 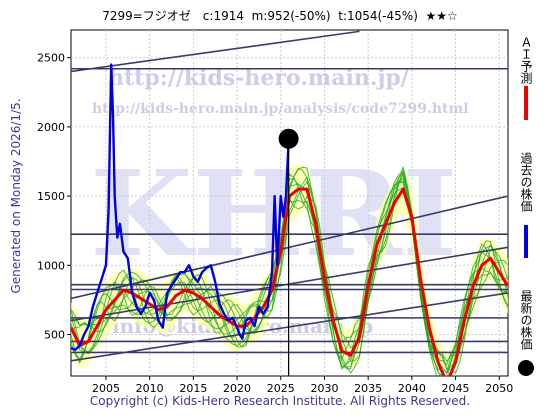 What do you see at coordinates (526, 182) in the screenshot?
I see `legend-label-2: 過去の株価` at bounding box center [526, 182].